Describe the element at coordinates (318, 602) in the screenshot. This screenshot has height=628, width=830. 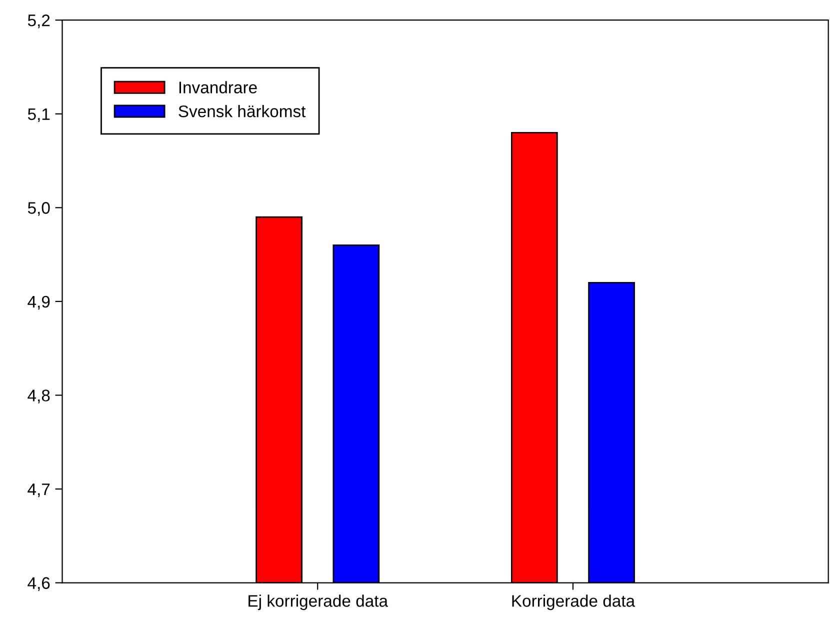
I see `x-tick-label: Ej korrigerade data` at that location.